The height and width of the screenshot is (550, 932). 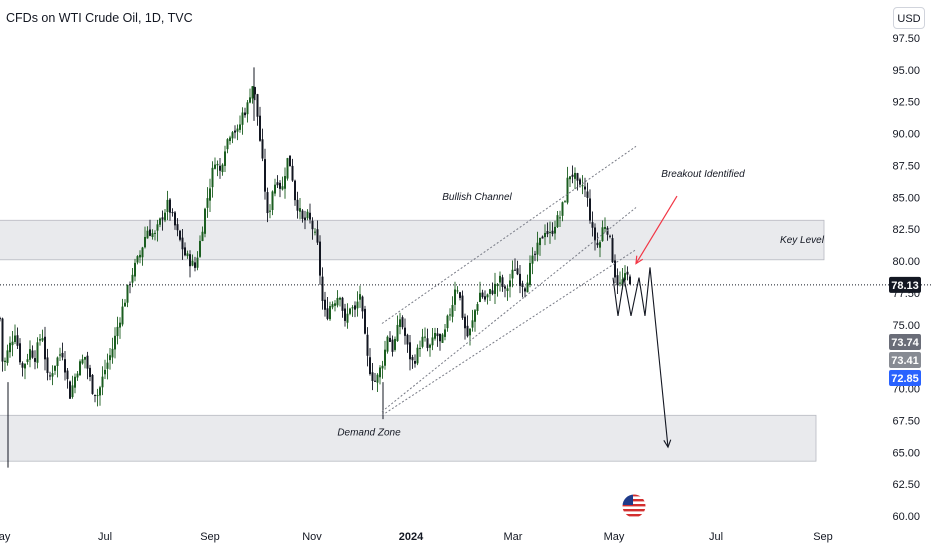 What do you see at coordinates (614, 537) in the screenshot?
I see `x-tick-label: May` at bounding box center [614, 537].